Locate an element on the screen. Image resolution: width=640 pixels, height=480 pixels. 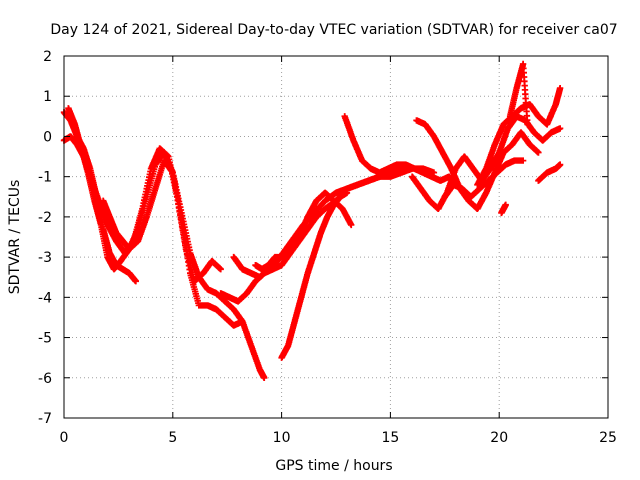
series-arc16 is located at coordinates (549, 172).